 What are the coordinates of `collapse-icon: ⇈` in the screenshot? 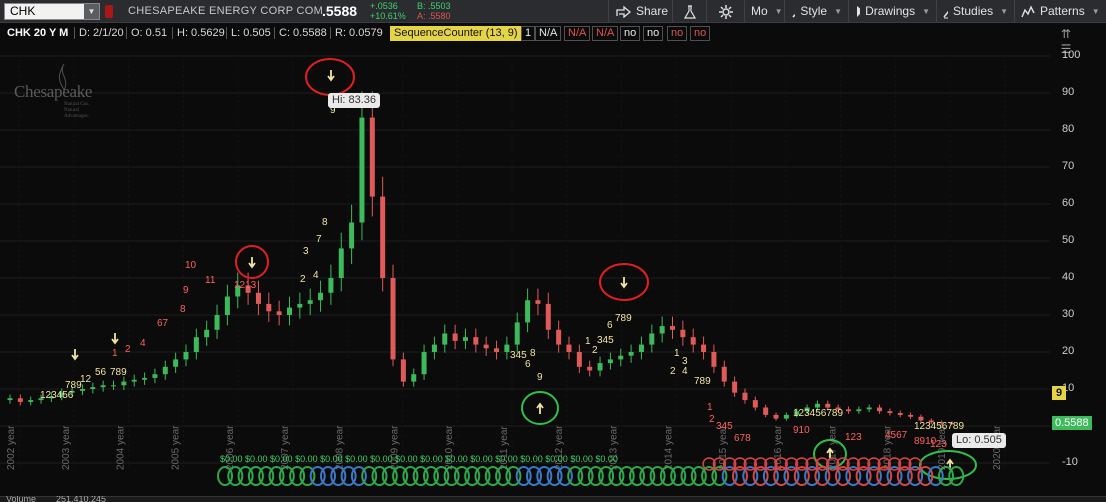 It's located at (1066, 34).